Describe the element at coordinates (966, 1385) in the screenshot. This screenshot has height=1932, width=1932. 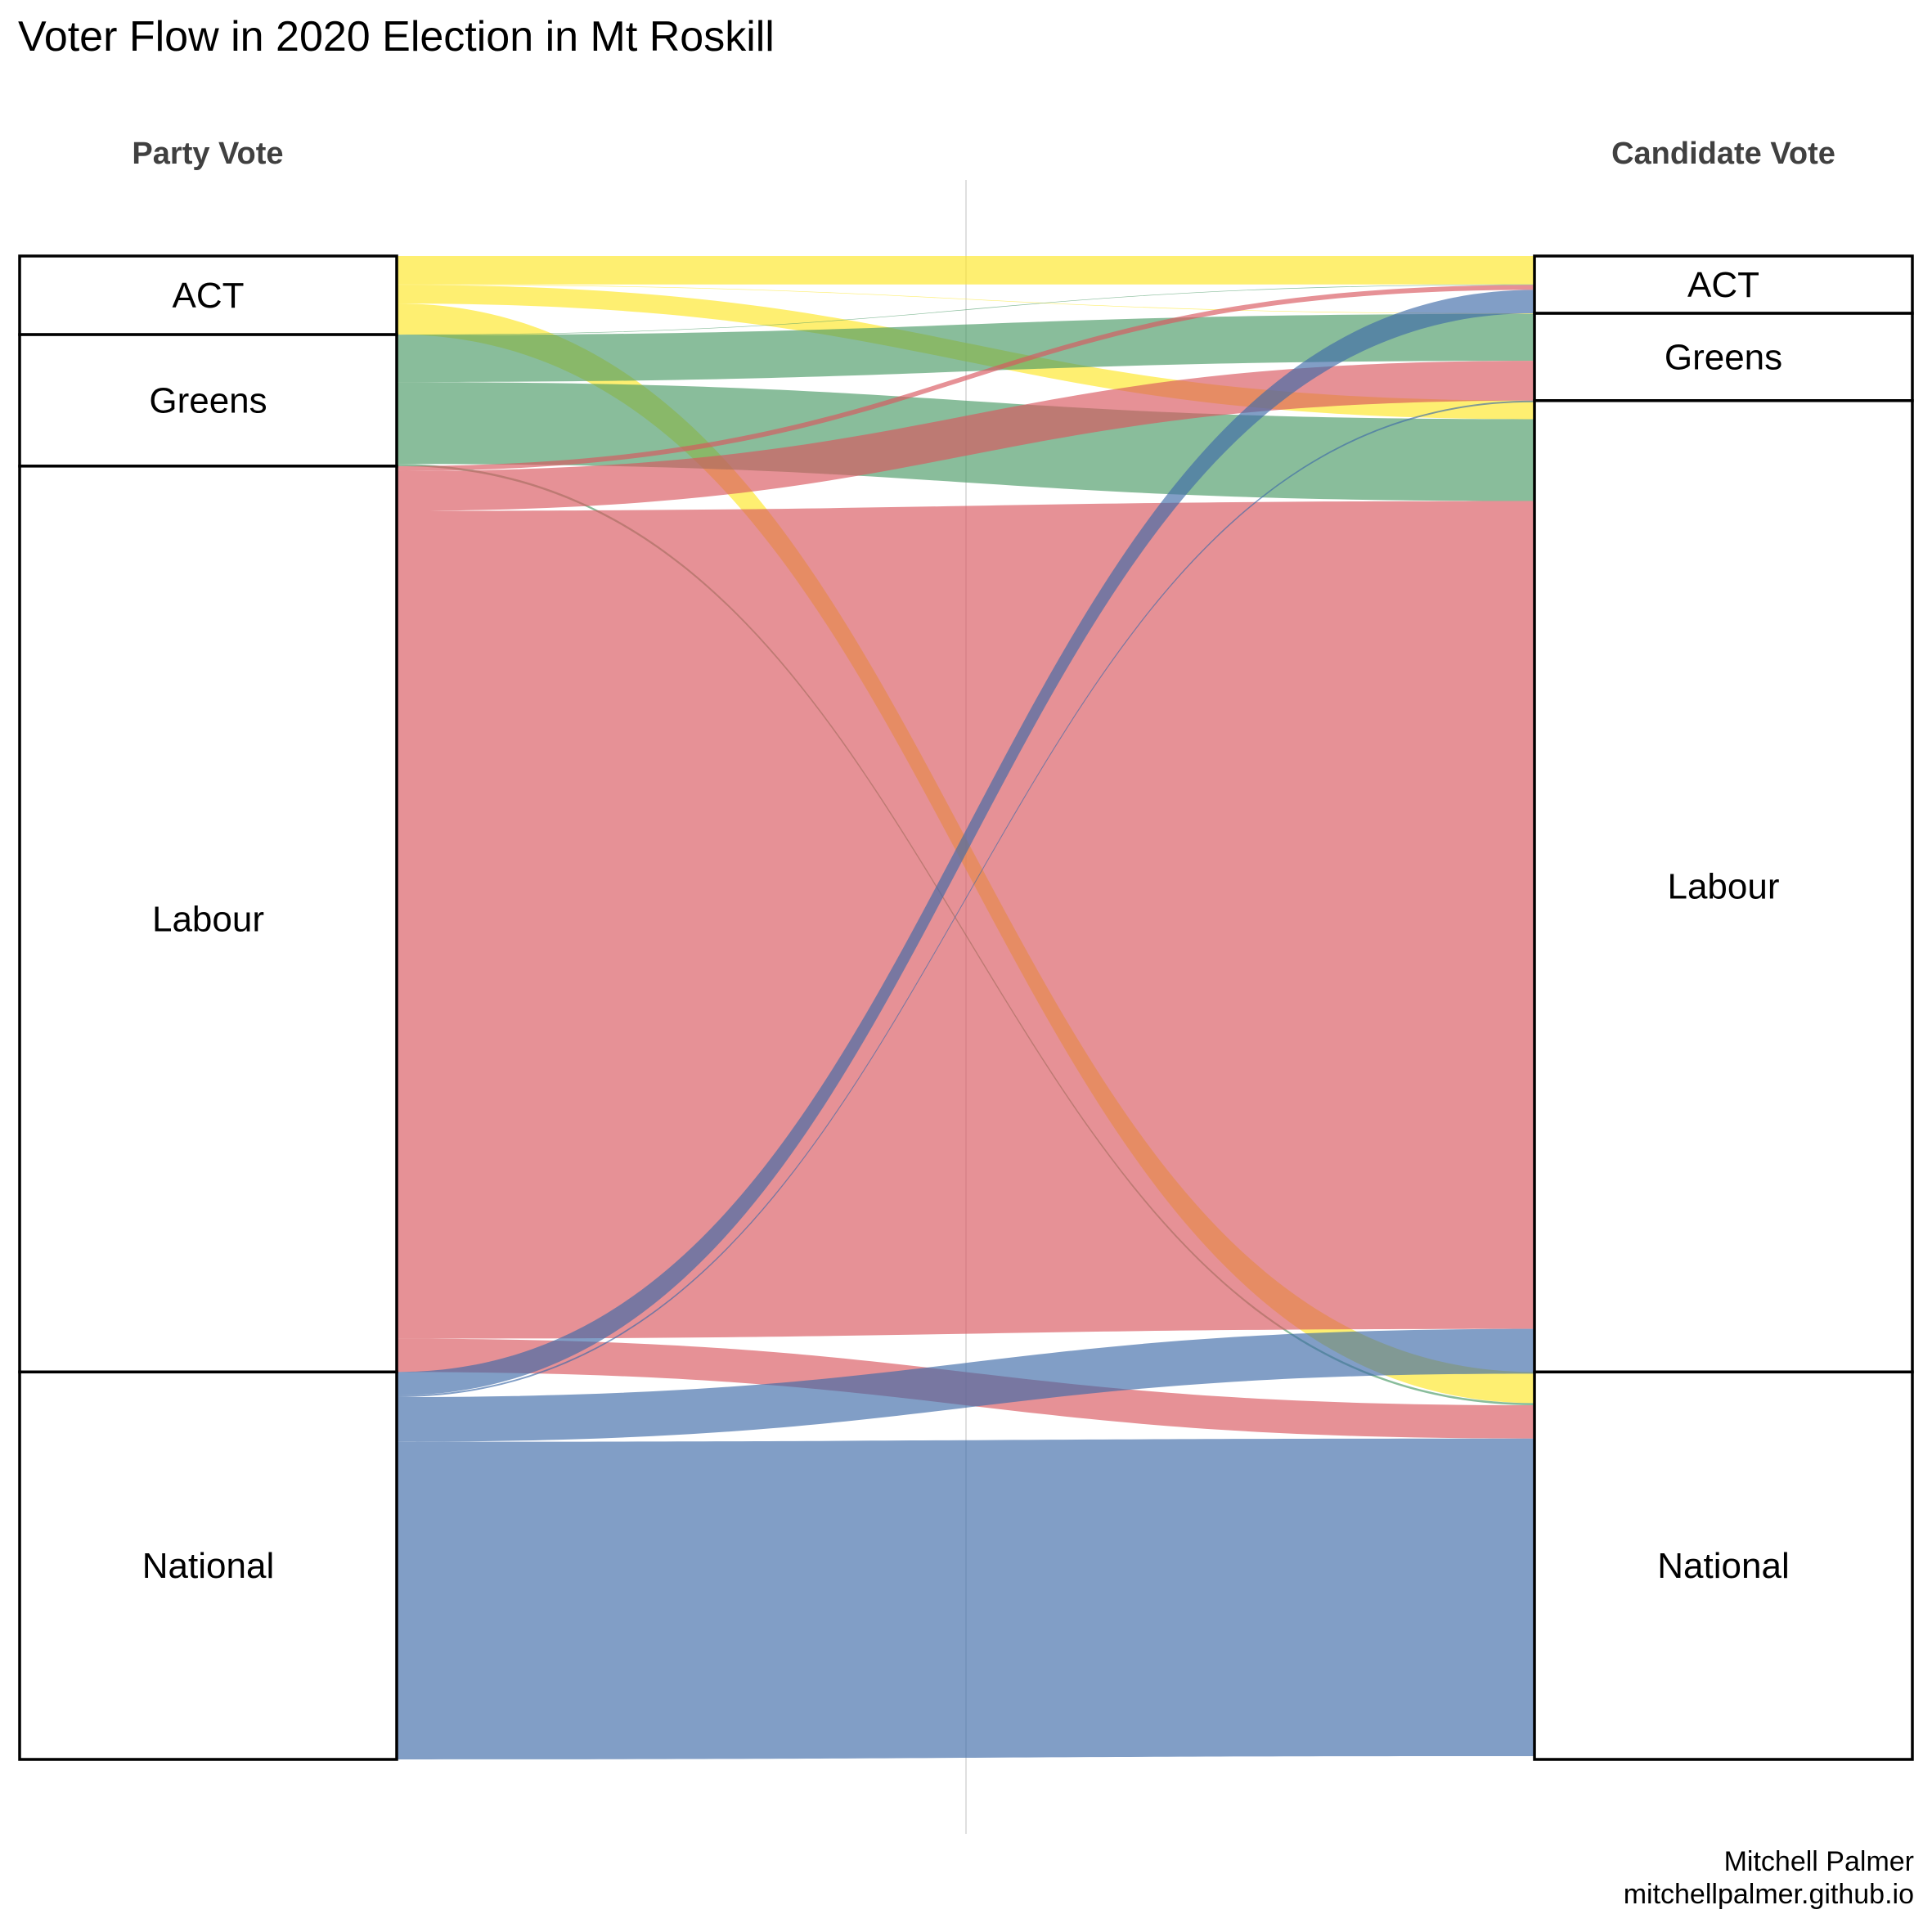
I see `flow-national-to-labour` at that location.